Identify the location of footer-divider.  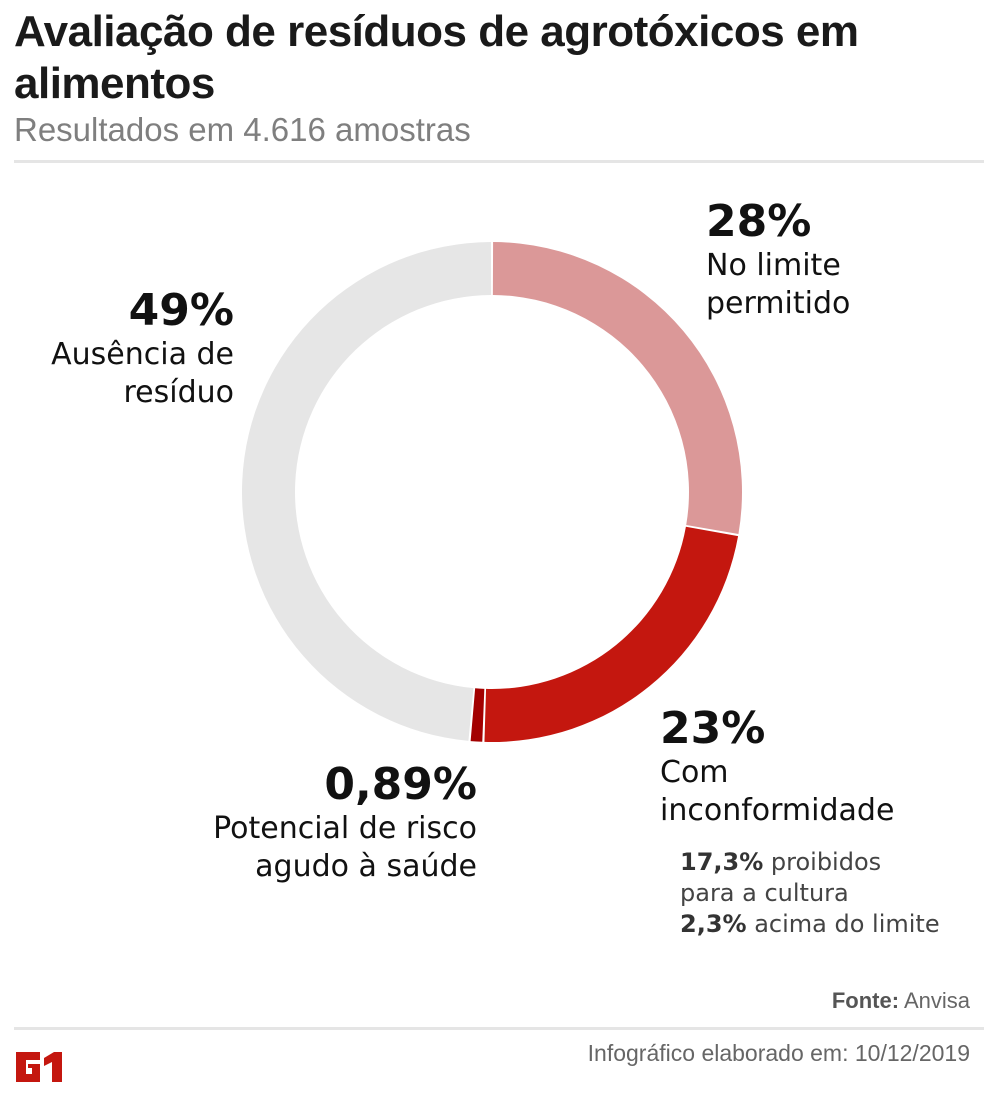
(499, 1028).